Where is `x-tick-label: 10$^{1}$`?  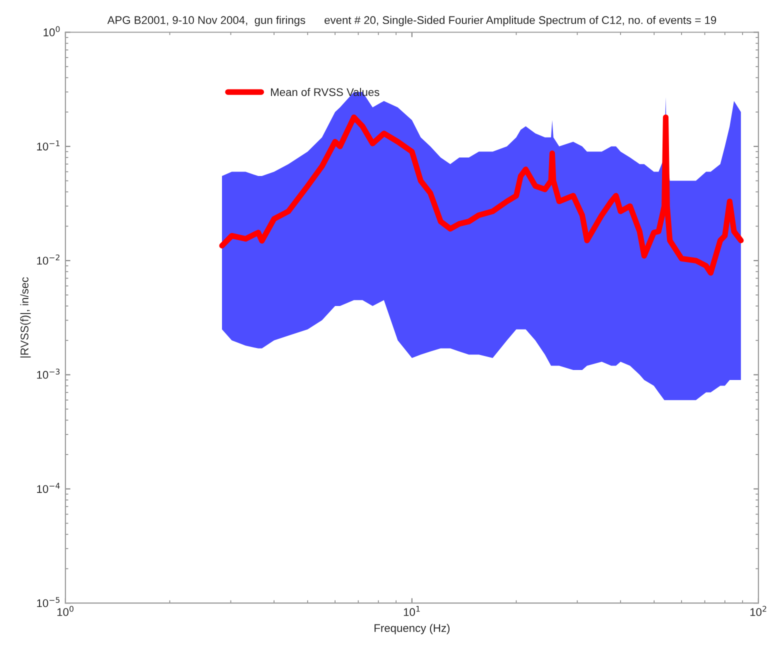 x-tick-label: 10$^{1}$ is located at coordinates (412, 611).